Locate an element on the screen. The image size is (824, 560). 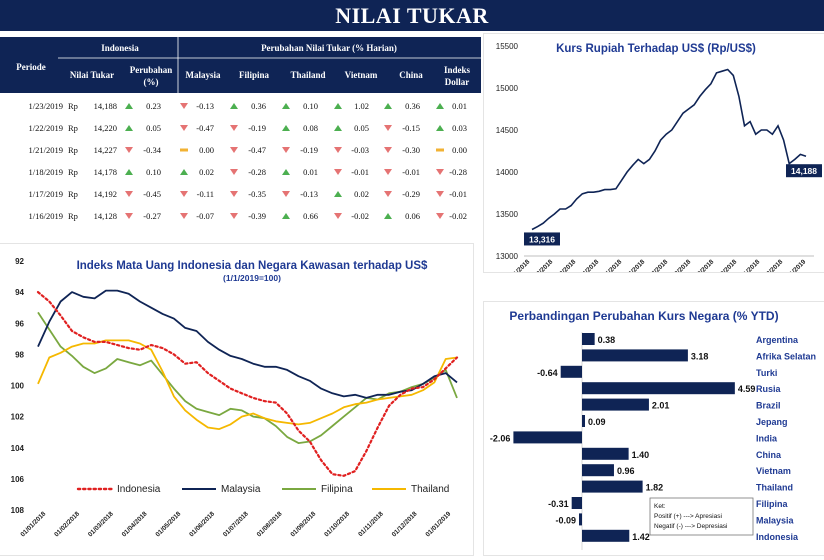
series-line-filipina is located at coordinates (247, 377).